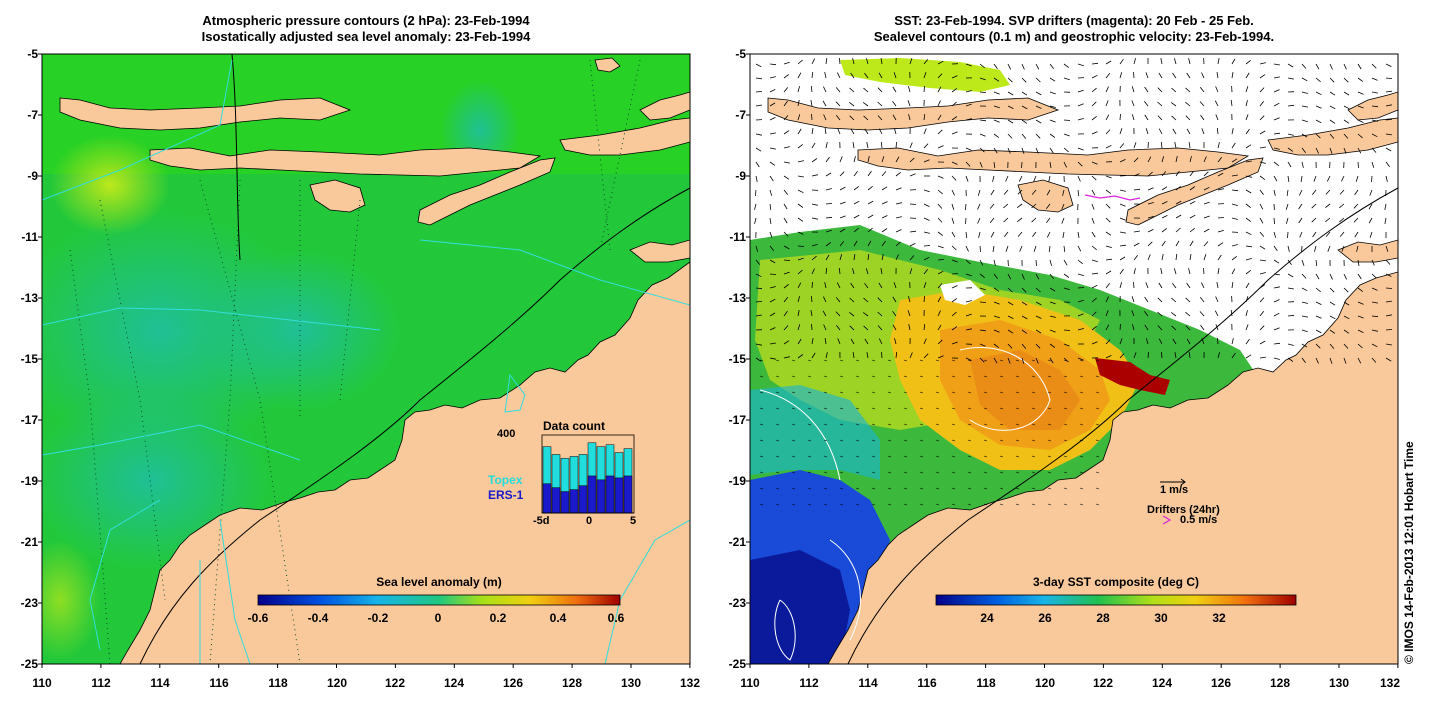  What do you see at coordinates (987, 618) in the screenshot?
I see `colorbar-tick: 24` at bounding box center [987, 618].